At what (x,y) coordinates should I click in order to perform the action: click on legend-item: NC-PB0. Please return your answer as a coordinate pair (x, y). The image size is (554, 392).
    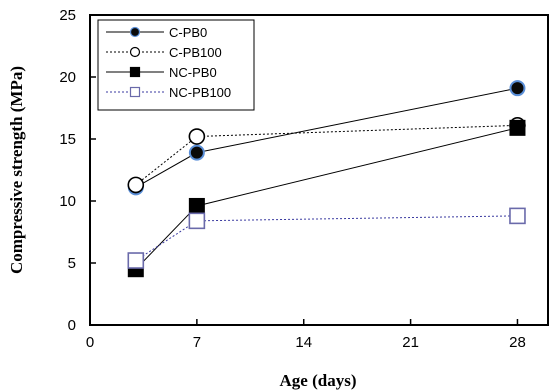
    Looking at the image, I should click on (161, 72).